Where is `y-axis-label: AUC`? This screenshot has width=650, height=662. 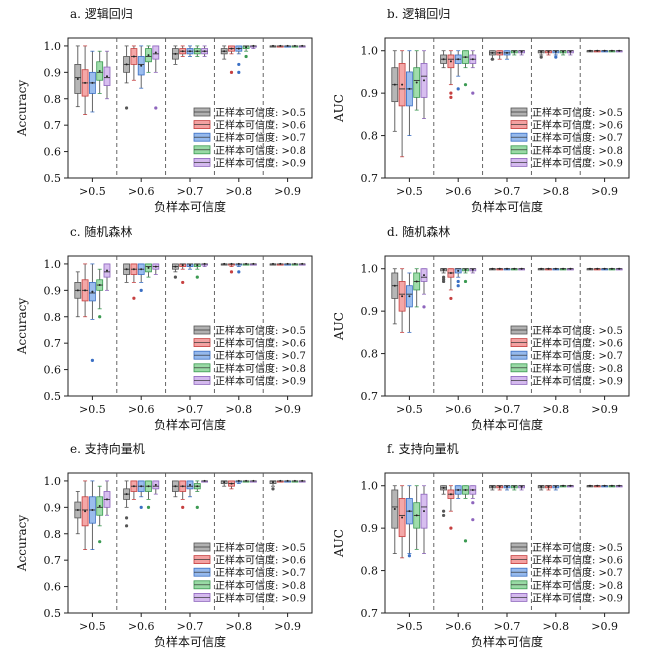
y-axis-label: AUC is located at coordinates (339, 543).